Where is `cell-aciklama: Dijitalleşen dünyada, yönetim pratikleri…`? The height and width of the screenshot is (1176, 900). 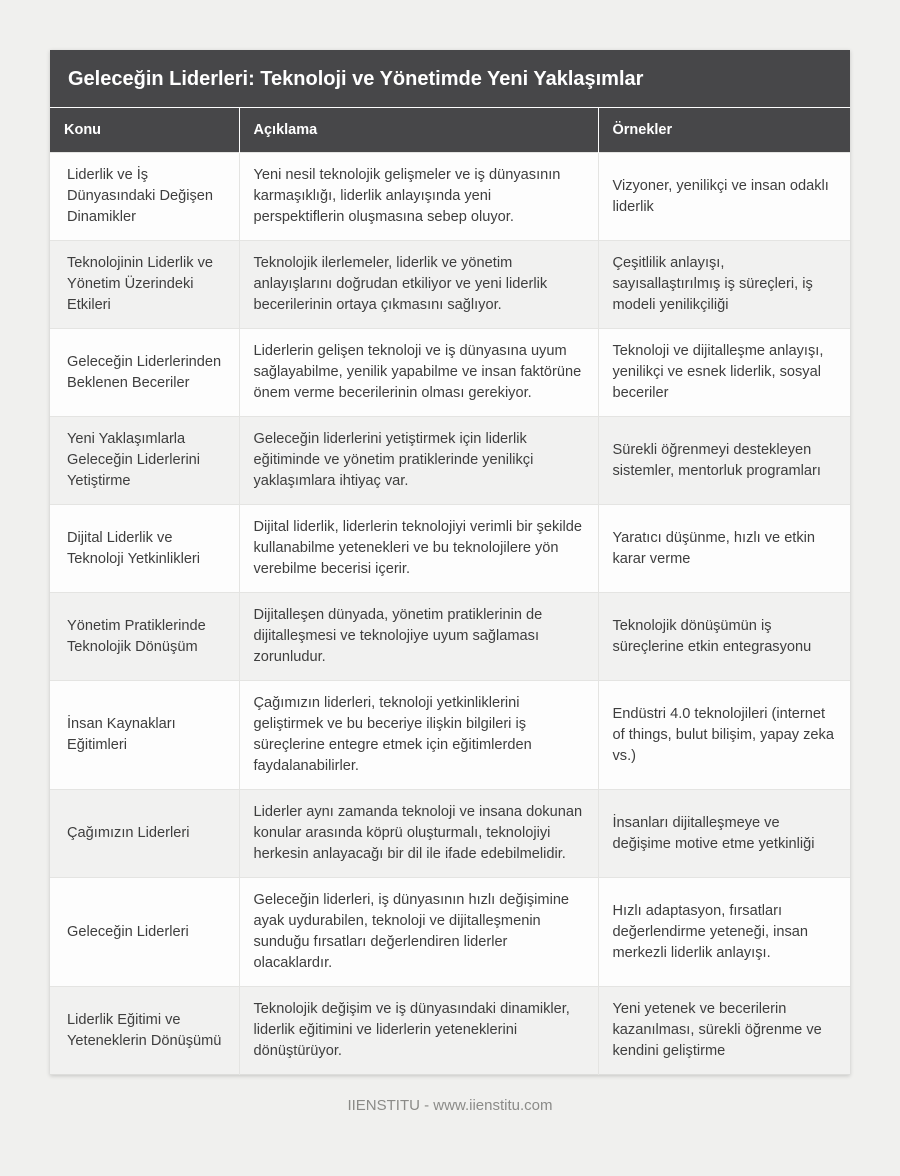
cell-aciklama: Dijitalleşen dünyada, yönetim pratikleri… is located at coordinates (418, 636).